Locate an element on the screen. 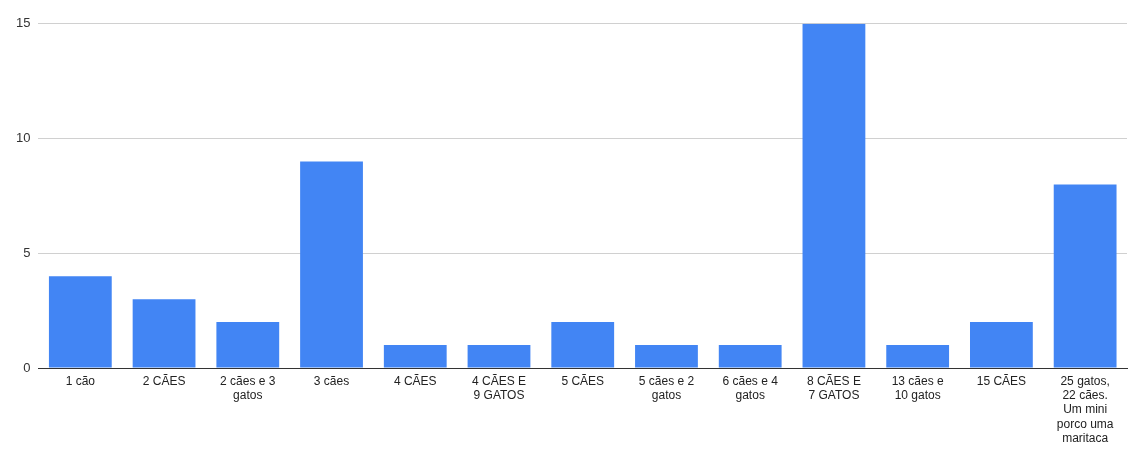  x-tick-label: 1 cão is located at coordinates (80, 380).